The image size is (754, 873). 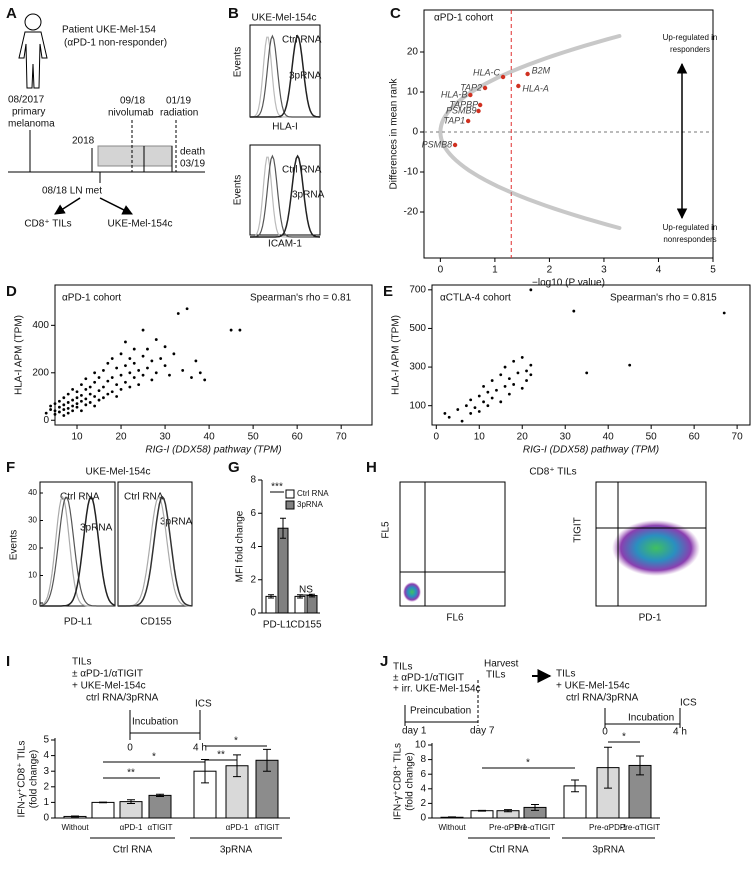 What do you see at coordinates (663, 298) in the screenshot?
I see `annotation: Spearman's rho = 0.815` at bounding box center [663, 298].